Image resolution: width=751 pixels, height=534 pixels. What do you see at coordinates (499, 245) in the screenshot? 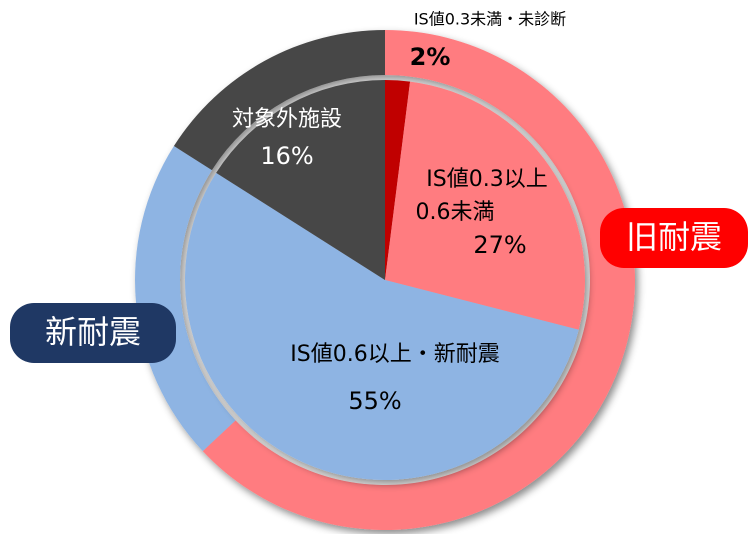
I see `value-label: 27%` at bounding box center [499, 245].